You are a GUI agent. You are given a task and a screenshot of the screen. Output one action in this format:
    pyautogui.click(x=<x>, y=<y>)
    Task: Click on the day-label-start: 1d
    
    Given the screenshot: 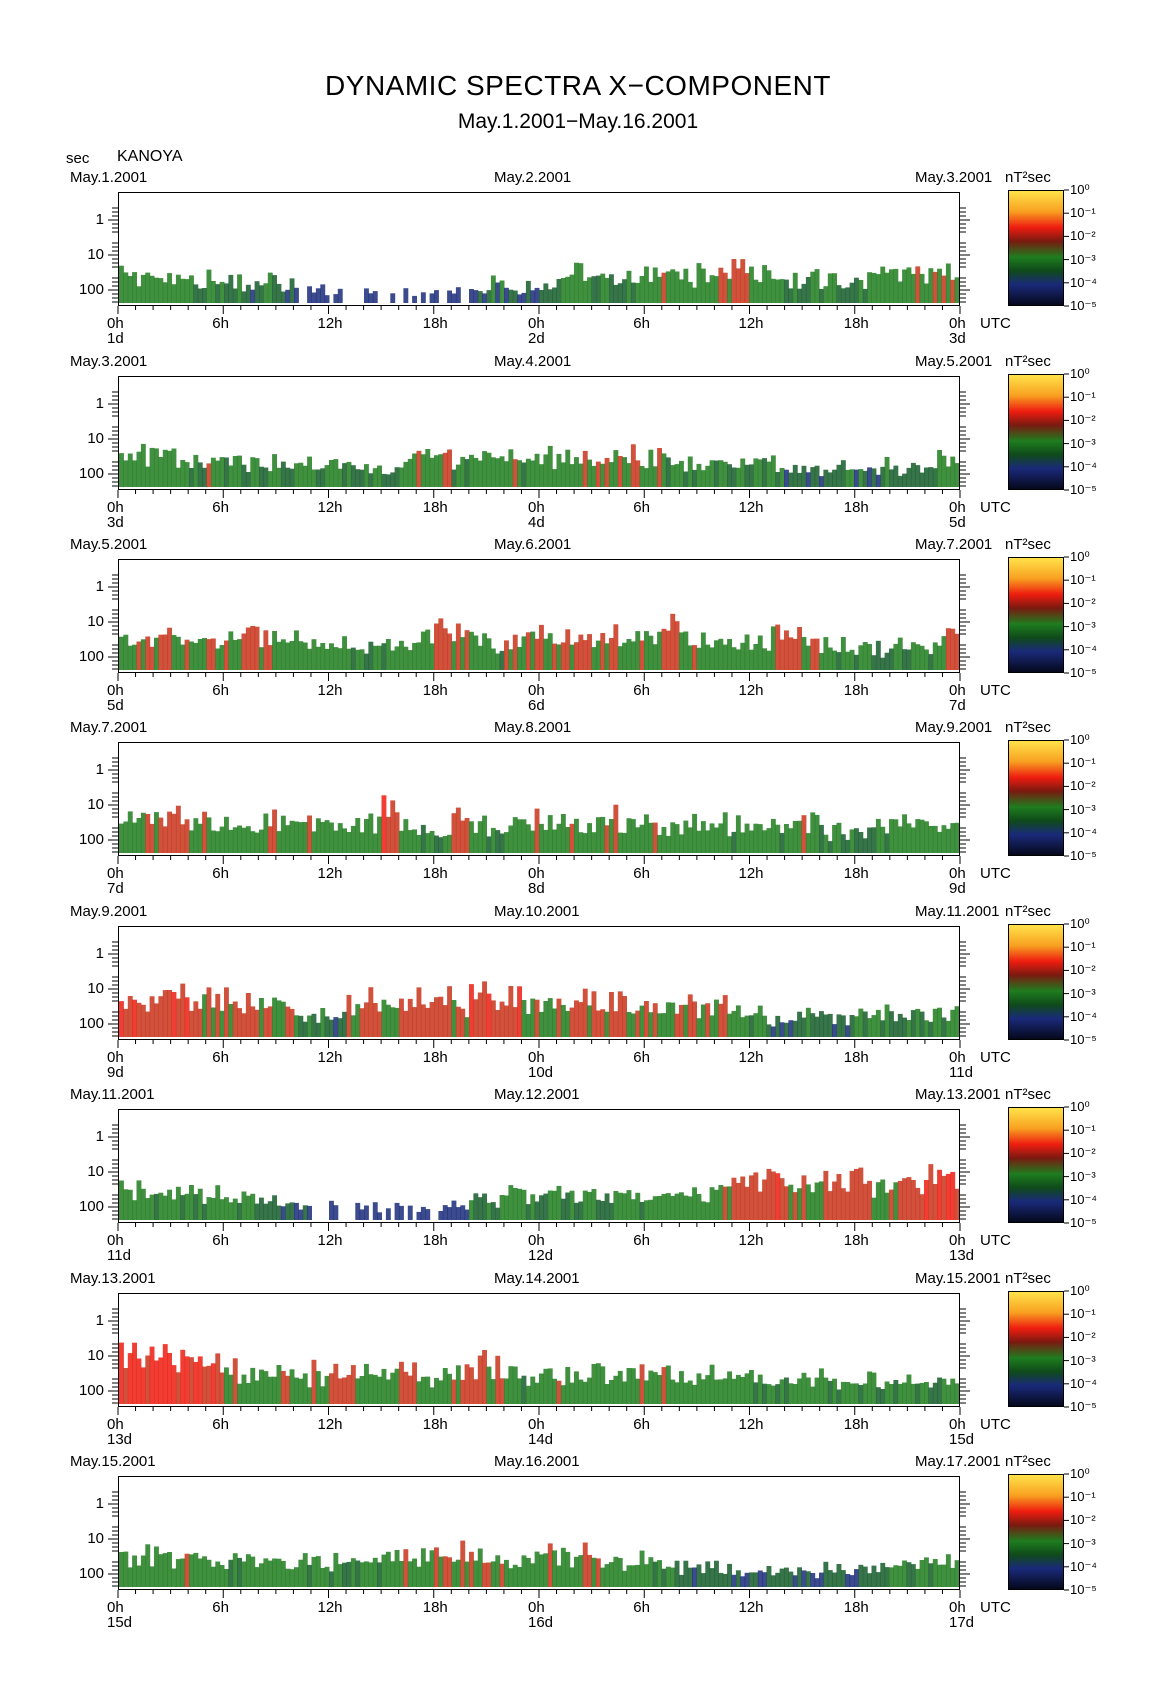 What is the action you would take?
    pyautogui.click(x=115, y=338)
    